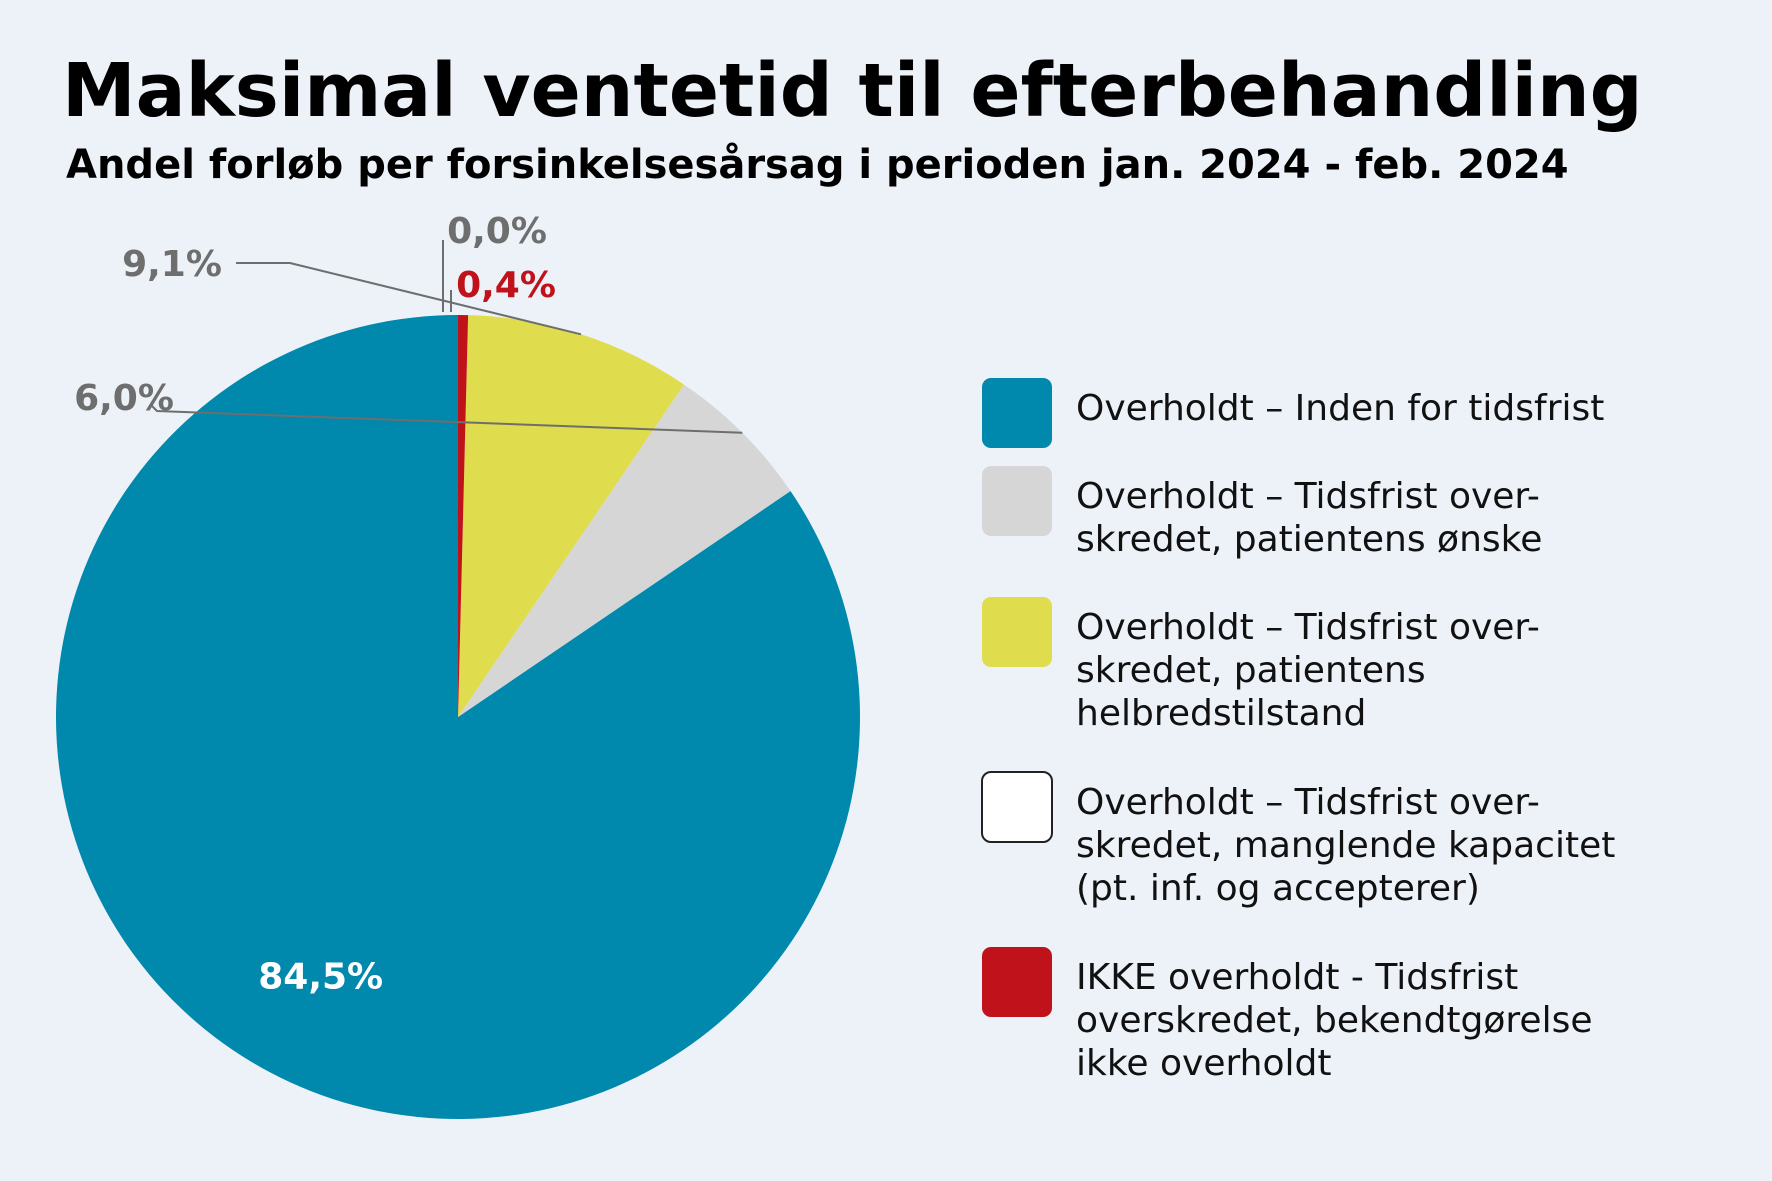 The width and height of the screenshot is (1772, 1181). I want to click on data-label-0-0: 0,0%, so click(497, 231).